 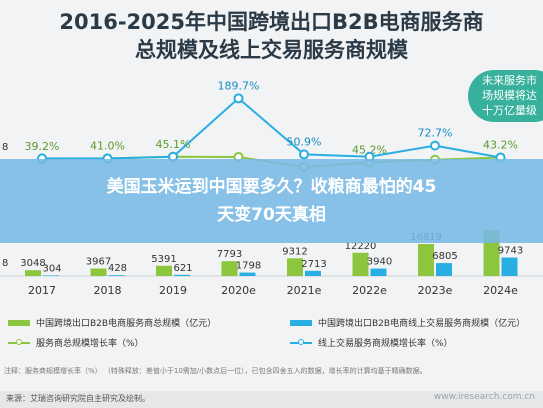 What do you see at coordinates (173, 290) in the screenshot?
I see `x-tick-label-2019: 2019` at bounding box center [173, 290].